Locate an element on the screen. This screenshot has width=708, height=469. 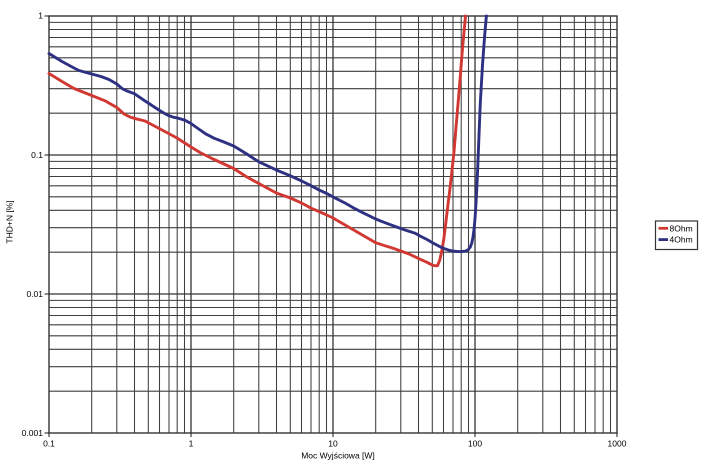
svg-text: 0.01 is located at coordinates (34, 294).